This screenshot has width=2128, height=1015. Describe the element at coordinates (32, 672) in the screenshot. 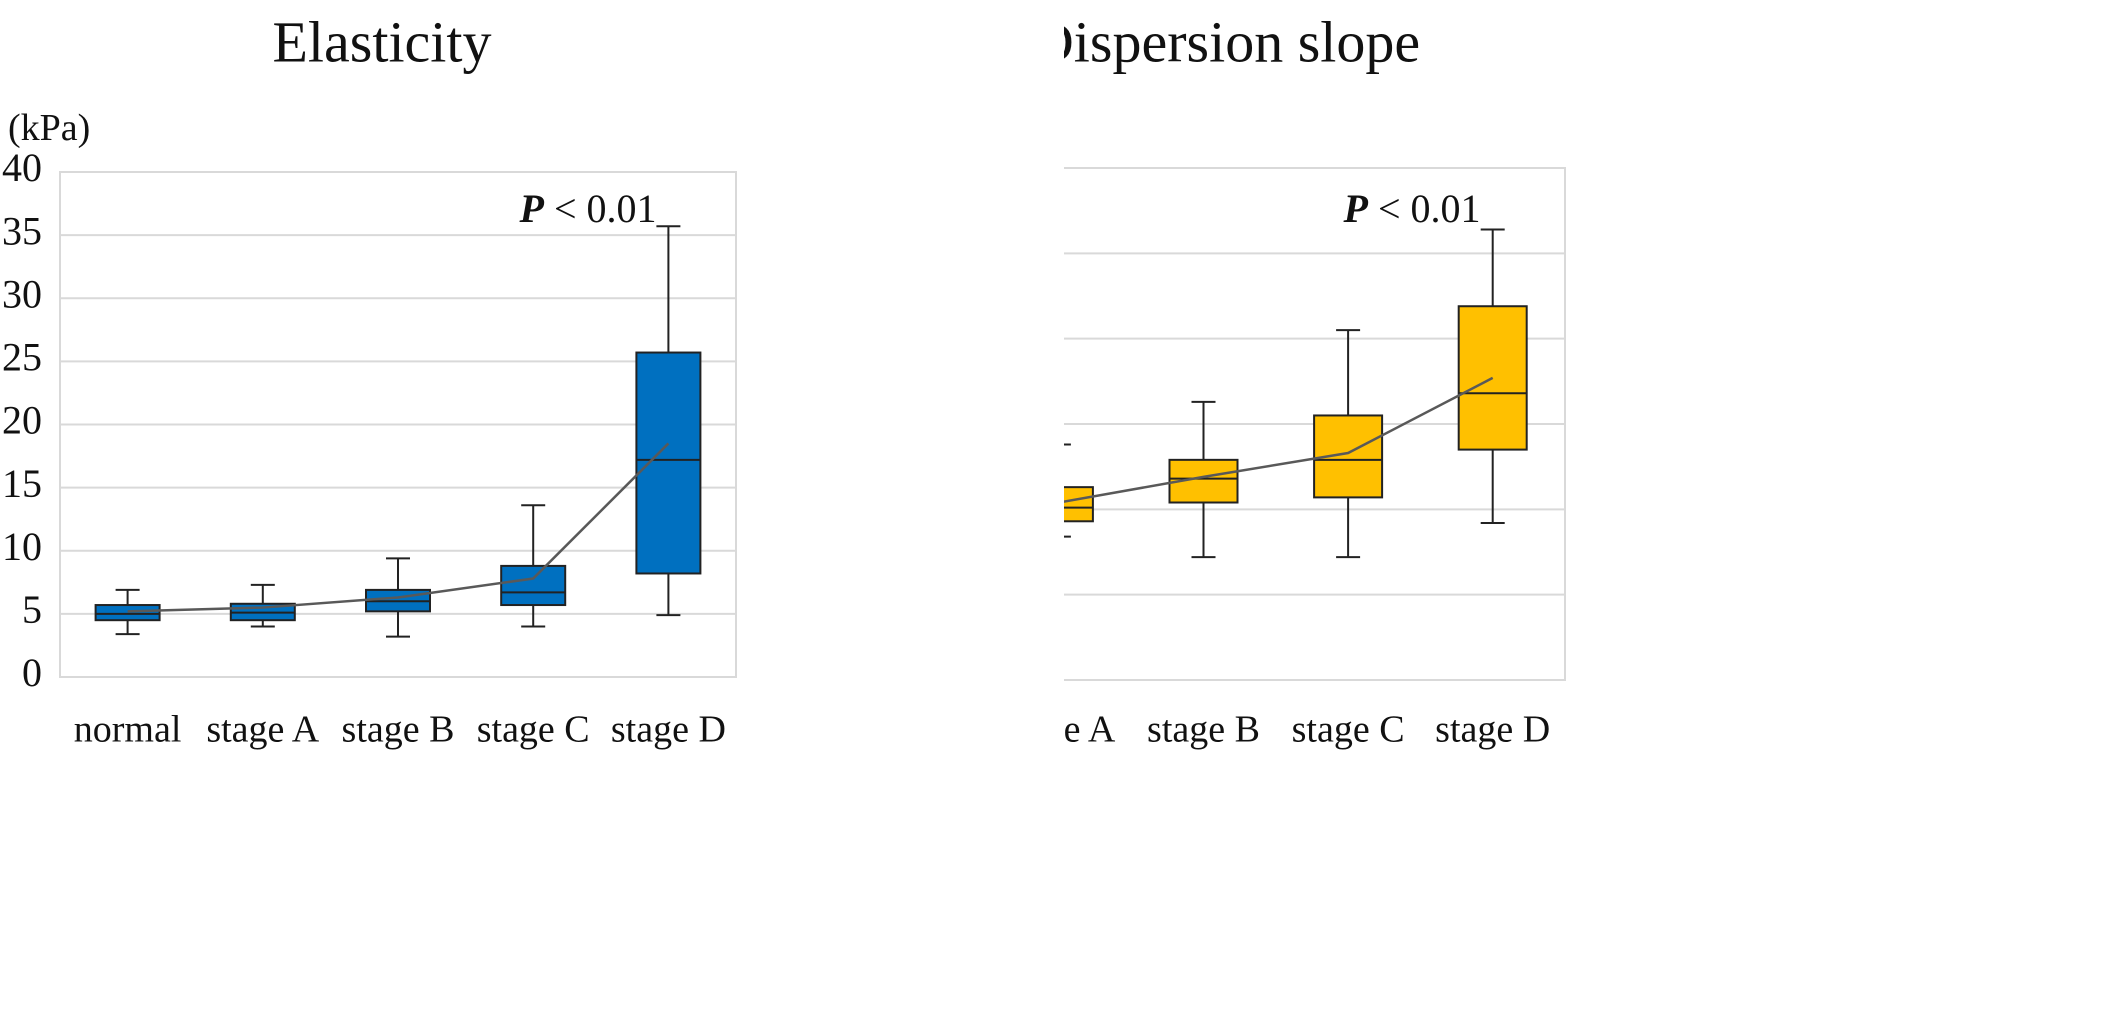

I see `y-tick-label: 0` at that location.